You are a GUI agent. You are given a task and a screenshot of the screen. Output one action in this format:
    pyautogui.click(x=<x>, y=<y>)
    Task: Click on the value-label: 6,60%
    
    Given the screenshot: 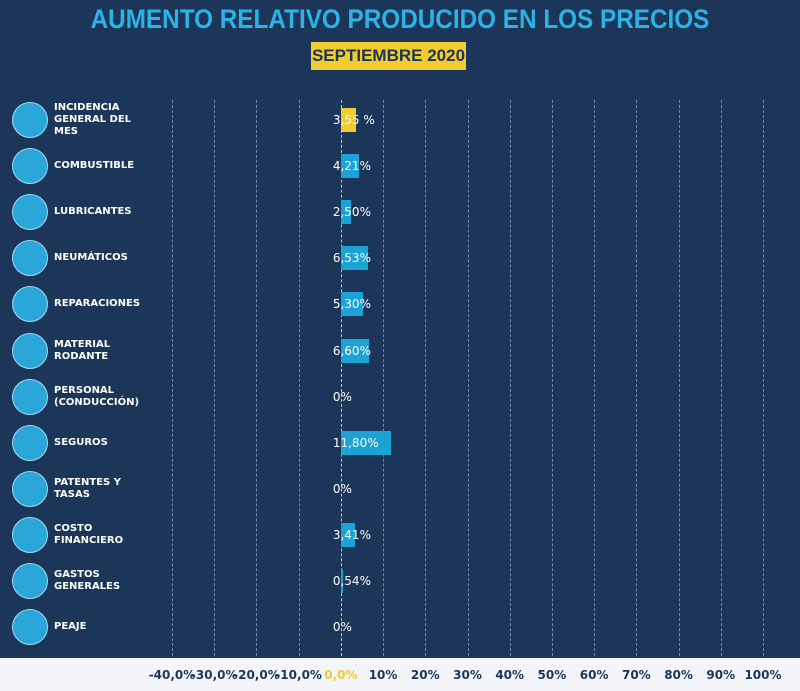 What is the action you would take?
    pyautogui.click(x=351, y=350)
    